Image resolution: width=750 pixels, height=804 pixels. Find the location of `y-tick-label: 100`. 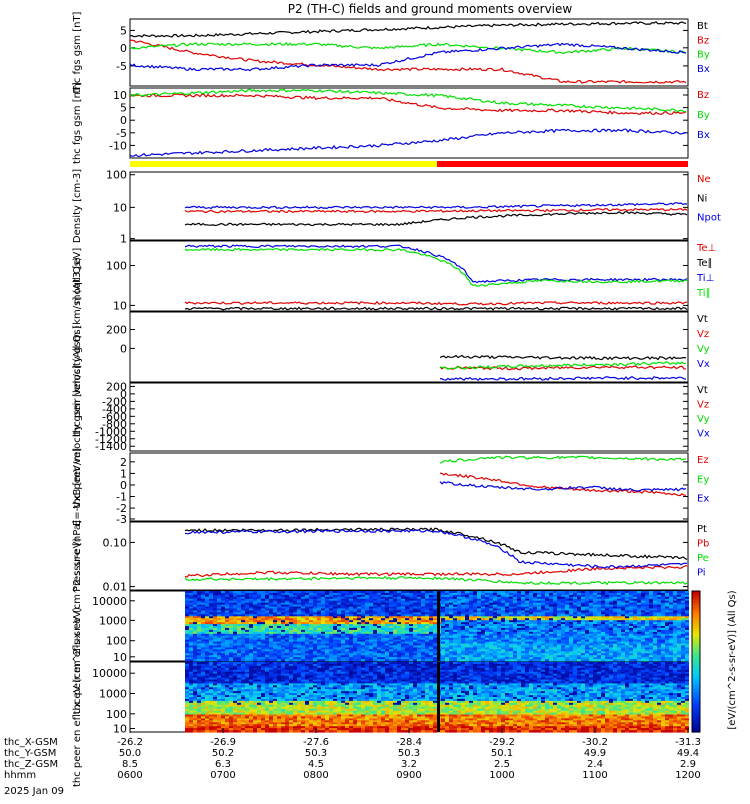

y-tick-label: 100 is located at coordinates (116, 266).